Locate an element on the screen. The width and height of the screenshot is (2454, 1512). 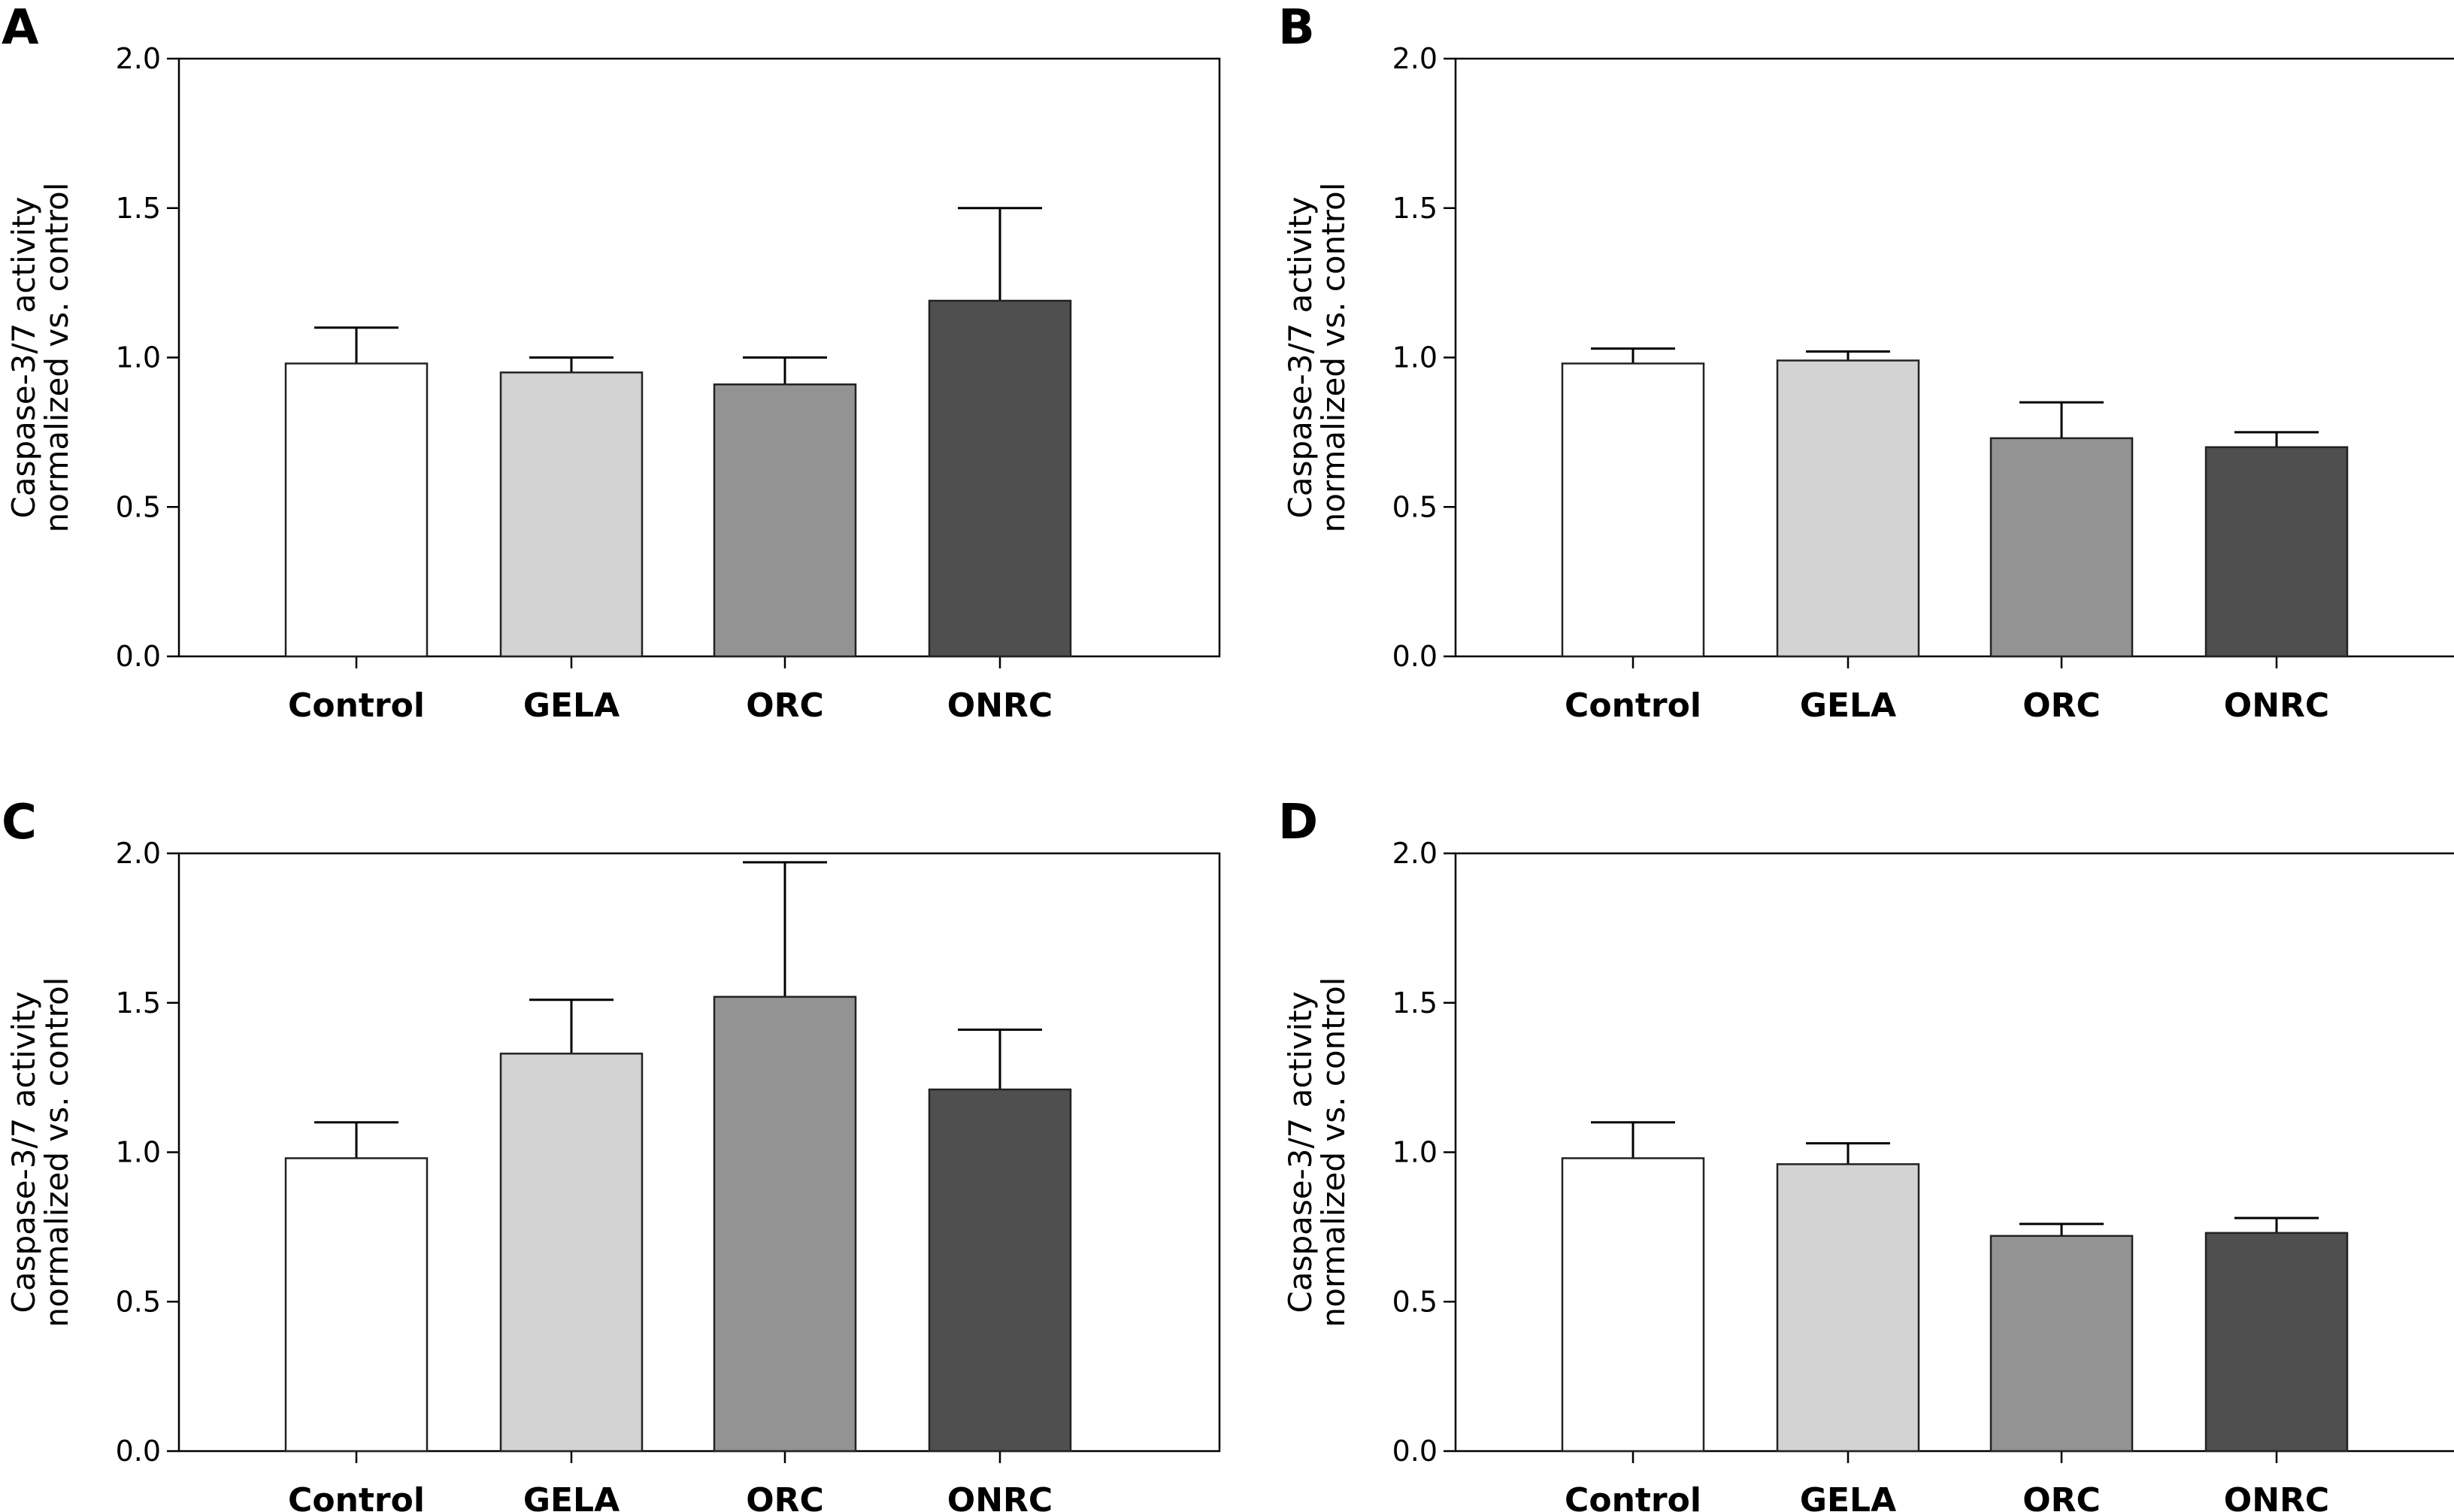
panel-letter: B is located at coordinates (1296, 28).